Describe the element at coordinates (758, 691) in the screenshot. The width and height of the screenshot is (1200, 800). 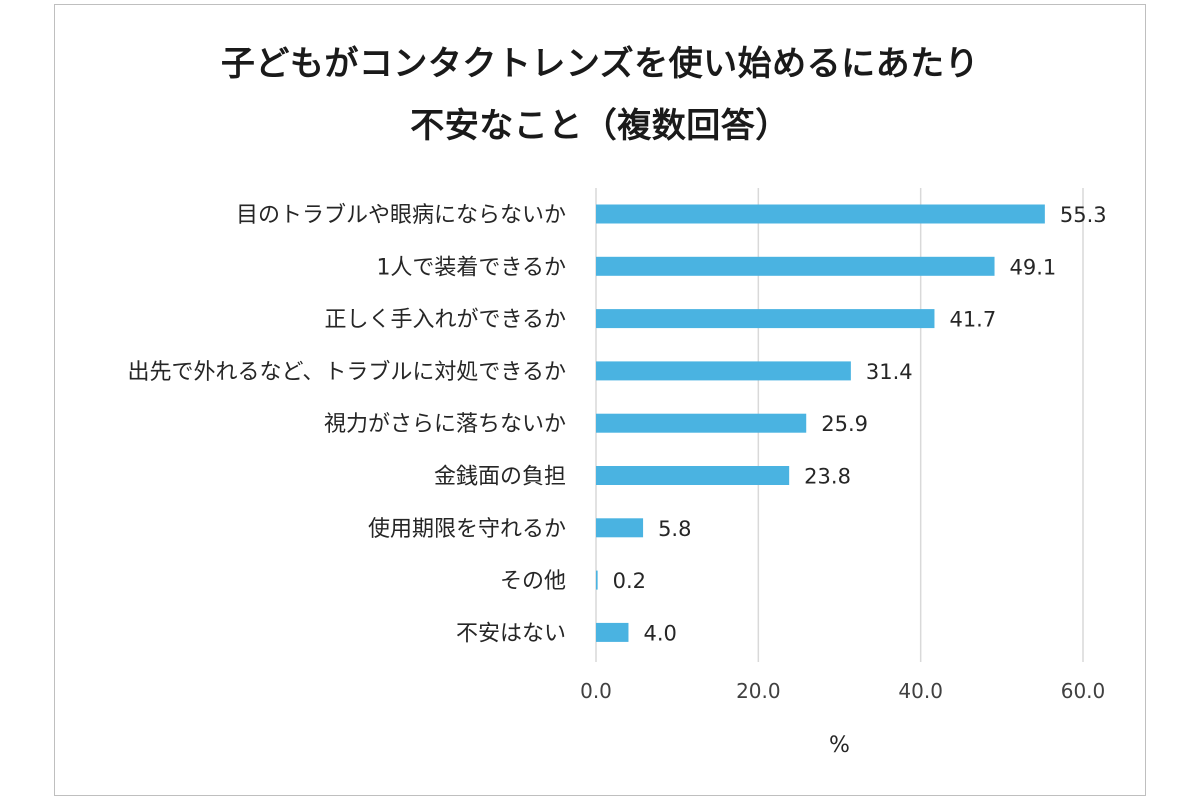
I see `x-tick-label: 20.0` at that location.